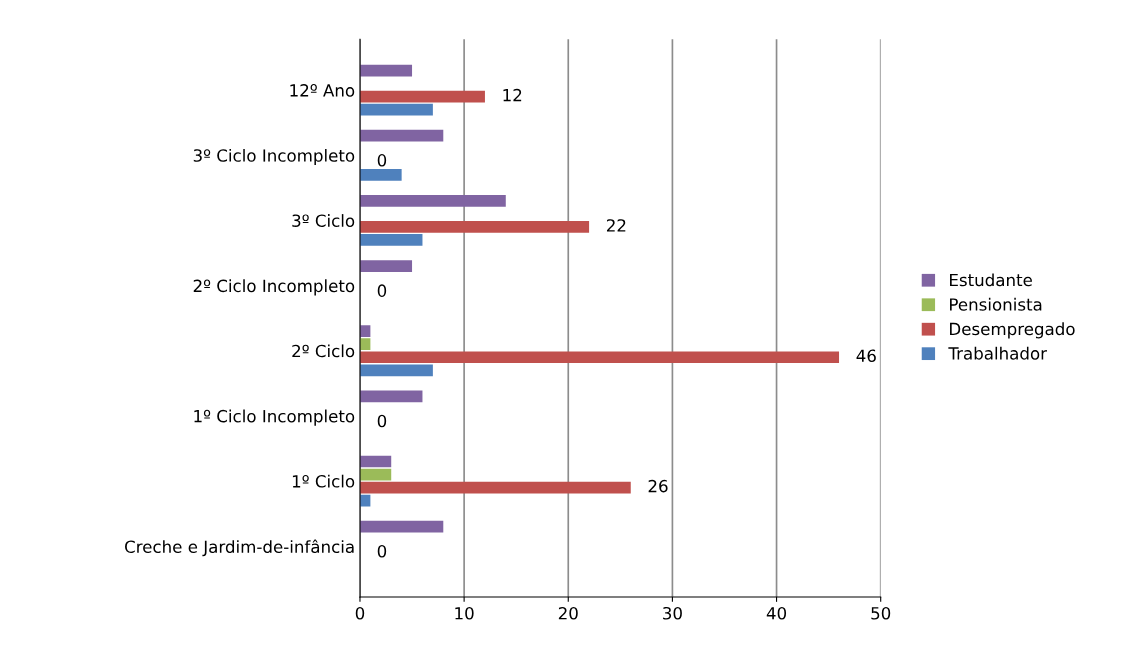 The image size is (1132, 656). What do you see at coordinates (323, 481) in the screenshot?
I see `y-tick-label: 1º Ciclo` at bounding box center [323, 481].